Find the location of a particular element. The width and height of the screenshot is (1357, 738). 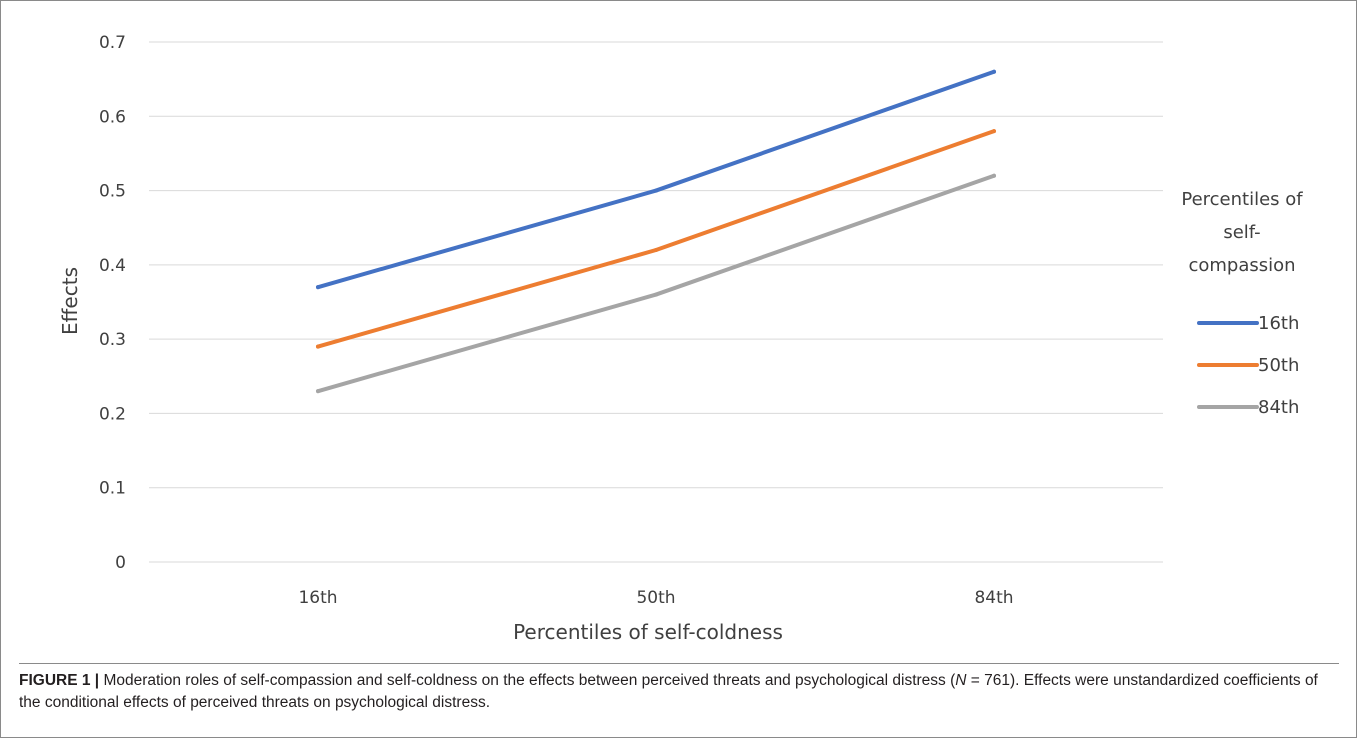

legend-label-84th: 84th is located at coordinates (1278, 407).